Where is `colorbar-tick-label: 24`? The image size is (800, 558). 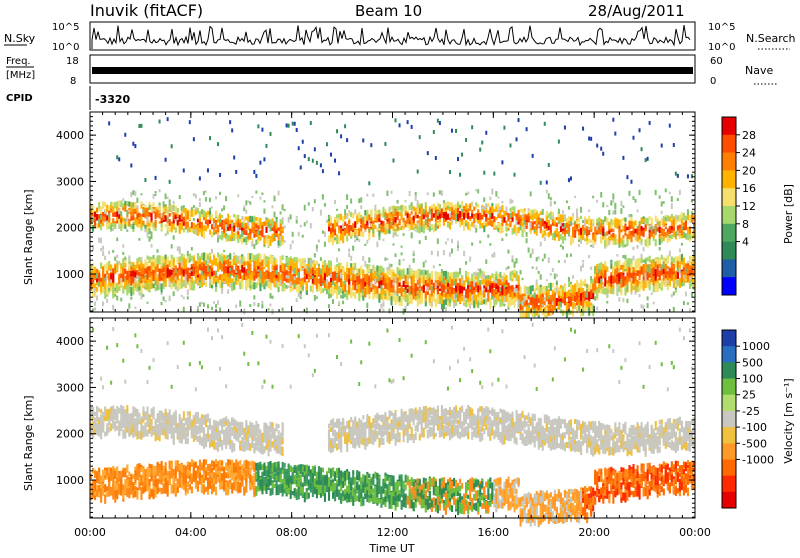
colorbar-tick-label: 24 is located at coordinates (749, 153).